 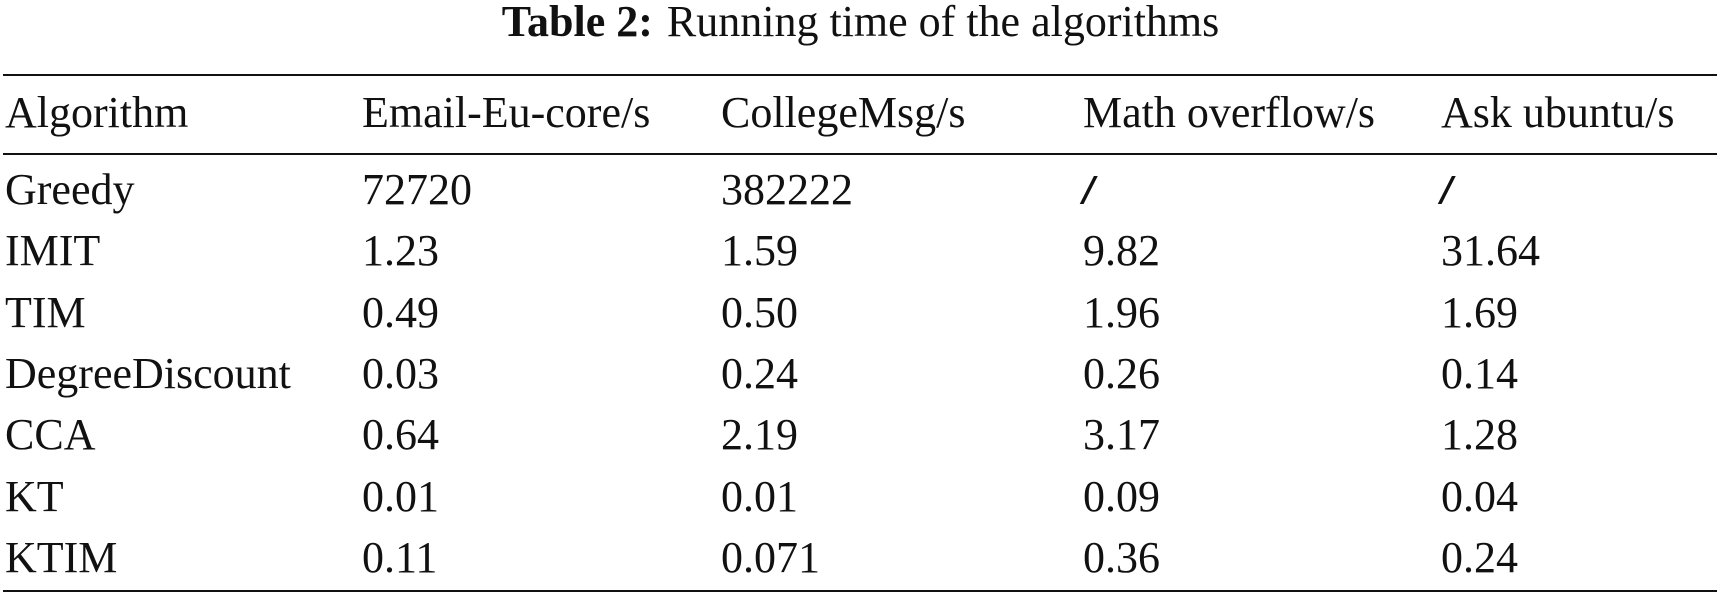 I want to click on caption-text: Running time of the algorithms, so click(x=943, y=23).